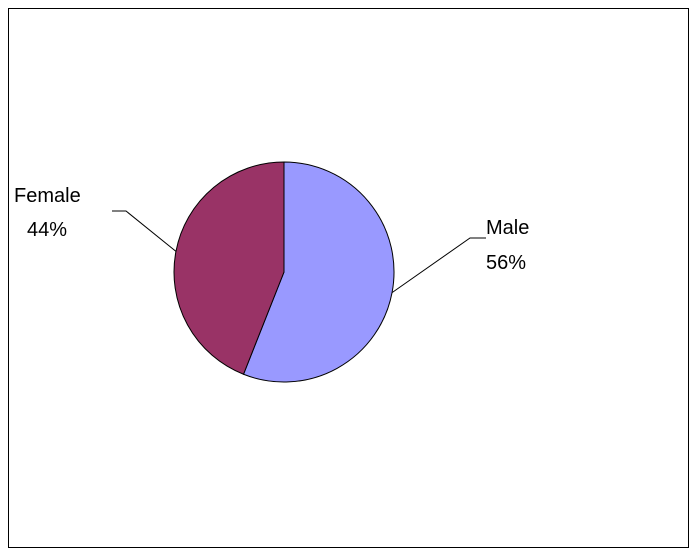 The image size is (699, 548). Describe the element at coordinates (318, 272) in the screenshot. I see `pie-slice-male` at that location.